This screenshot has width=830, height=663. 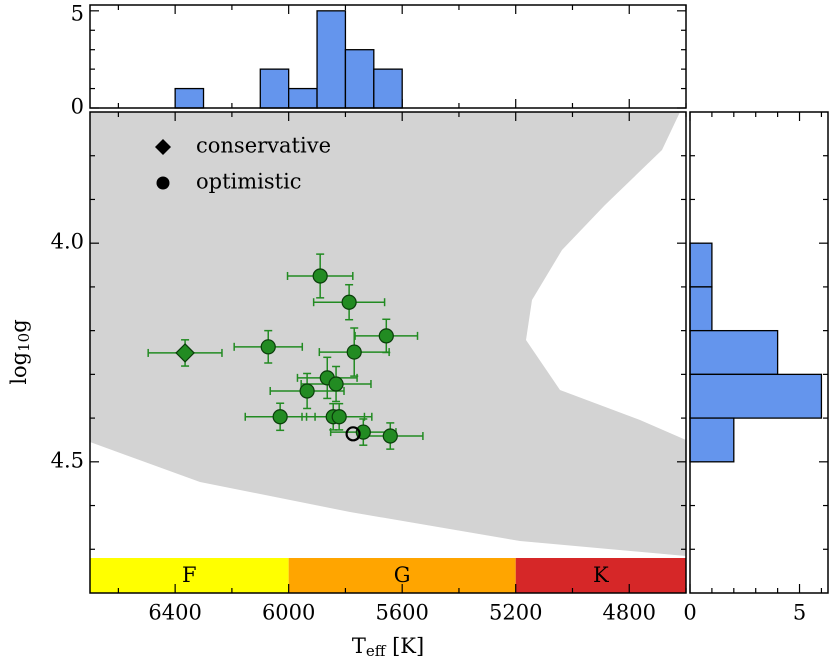 I want to click on legend-label: conservative, so click(x=263, y=146).